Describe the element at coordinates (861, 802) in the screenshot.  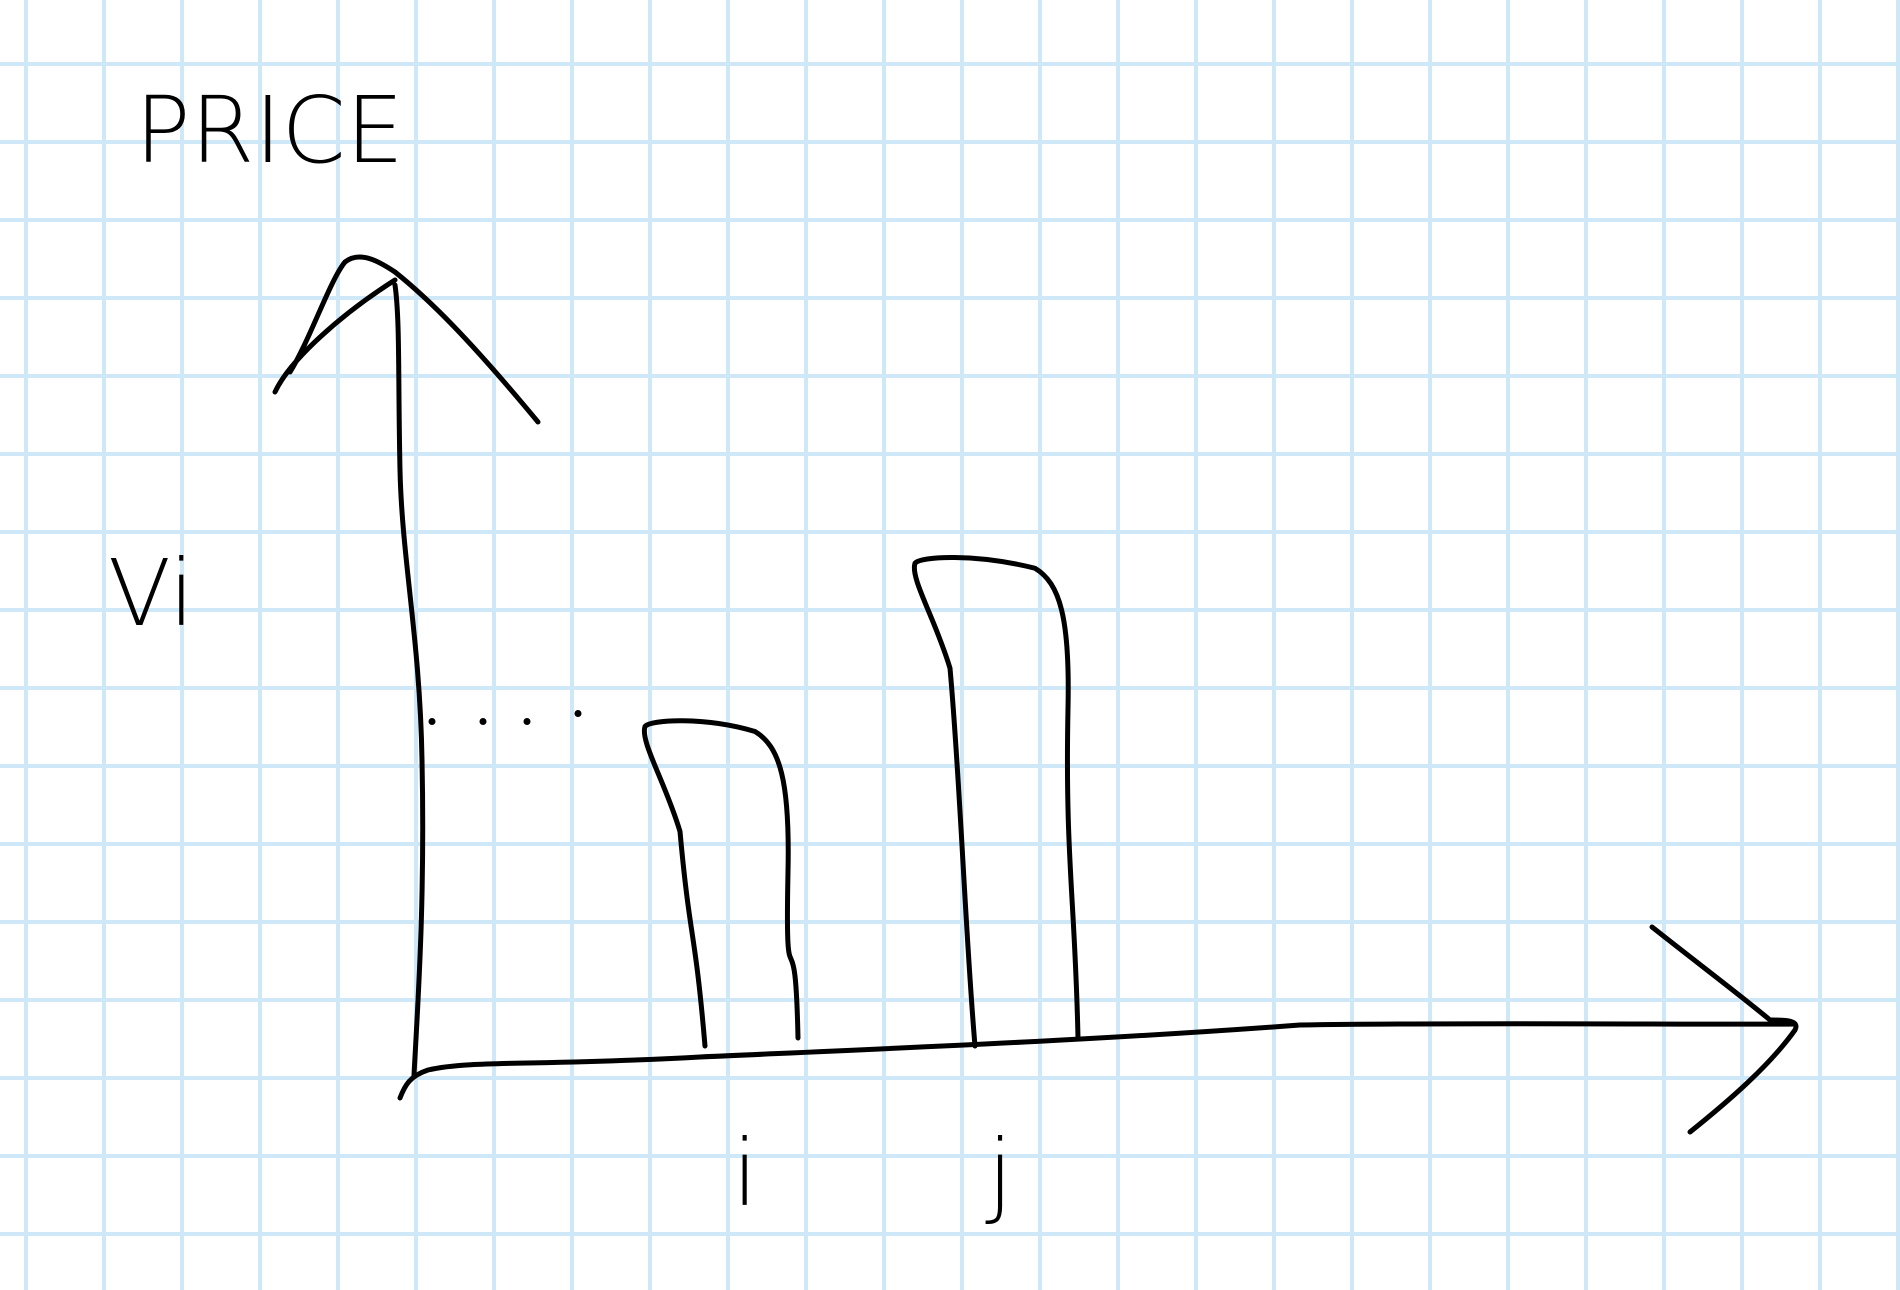
I see `bars-group` at that location.